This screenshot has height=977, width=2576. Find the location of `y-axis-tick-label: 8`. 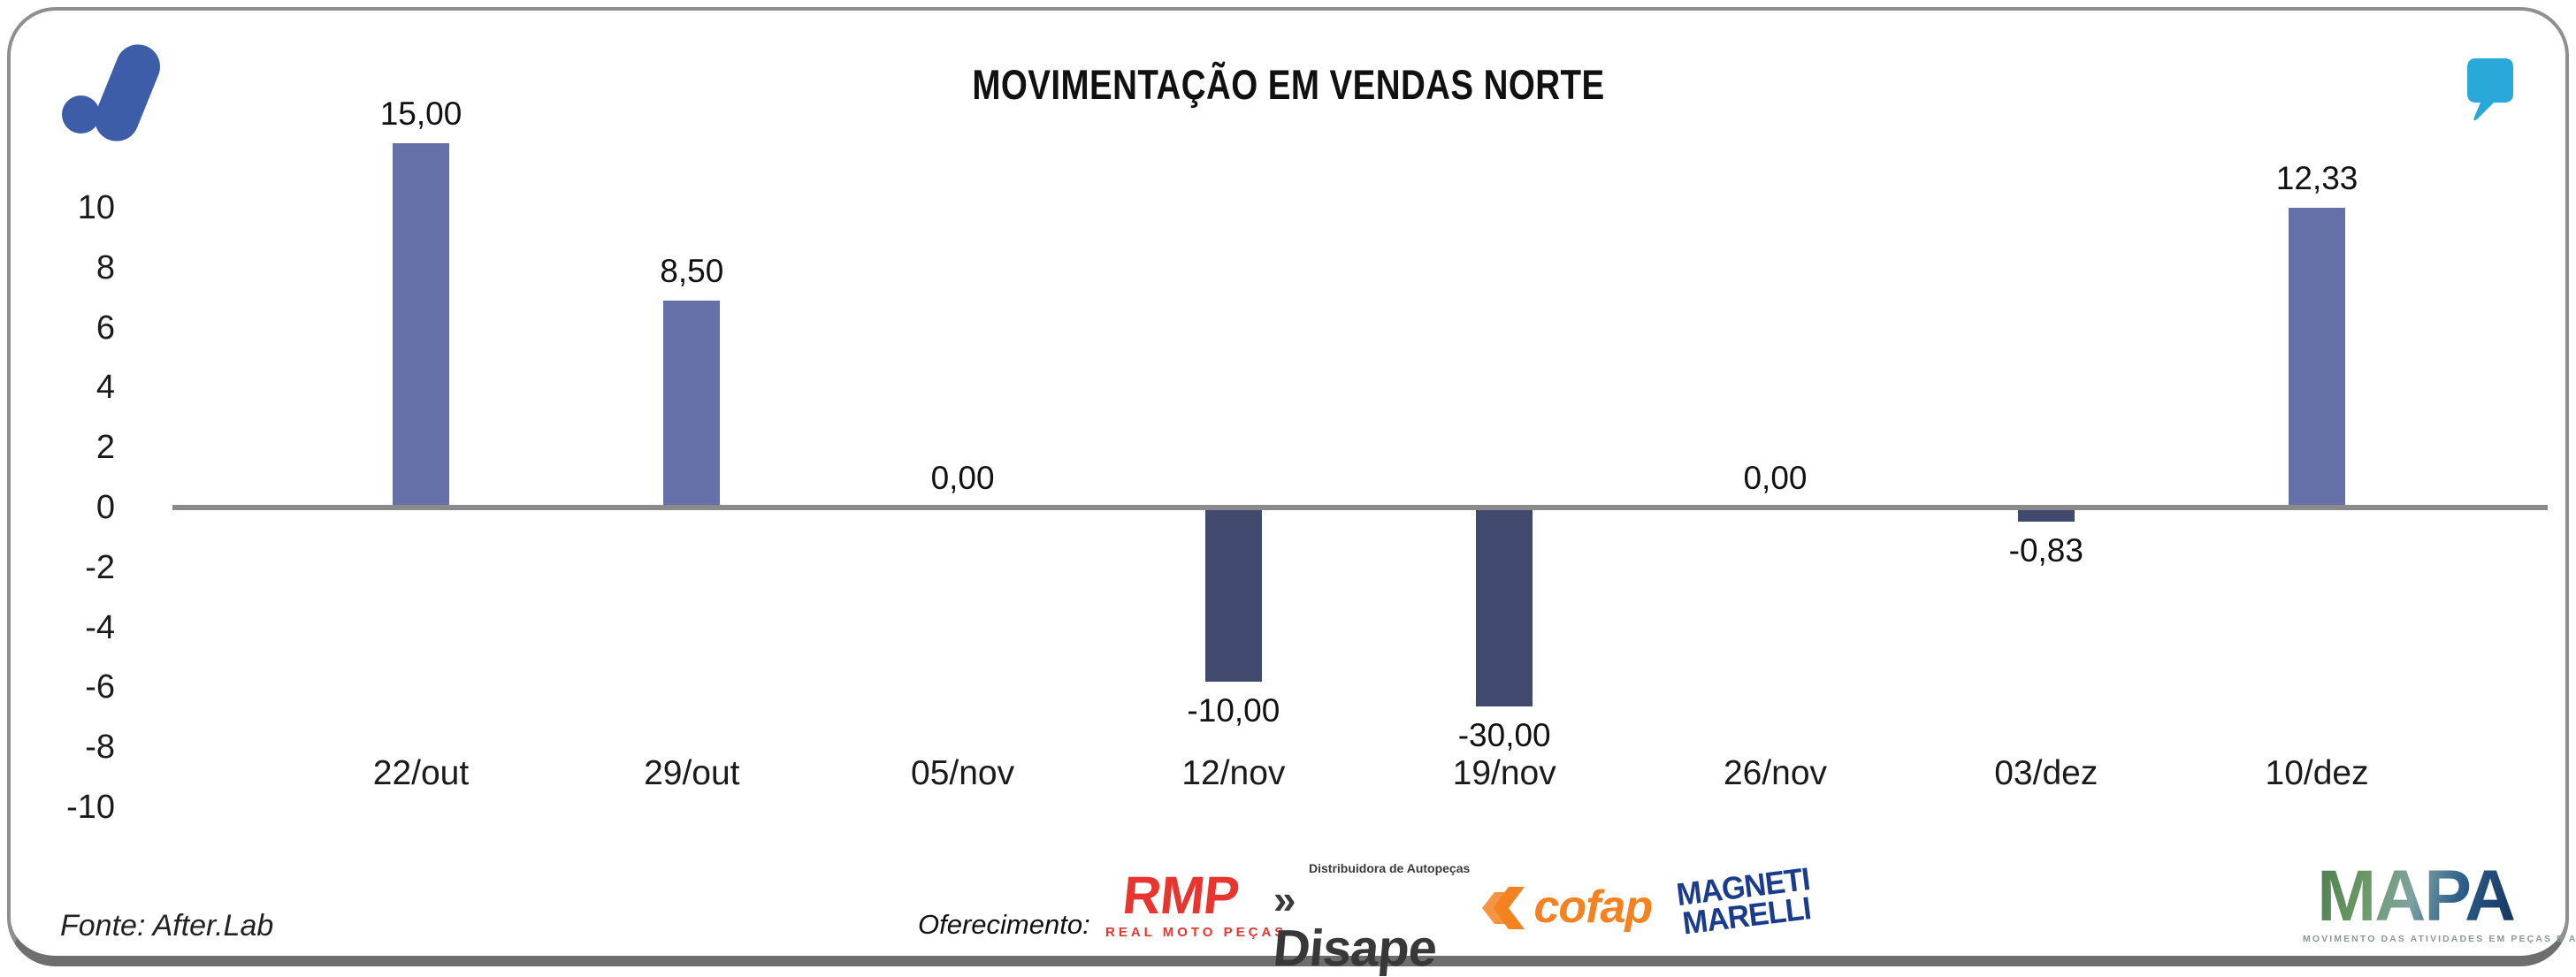

y-axis-tick-label: 8 is located at coordinates (106, 267).